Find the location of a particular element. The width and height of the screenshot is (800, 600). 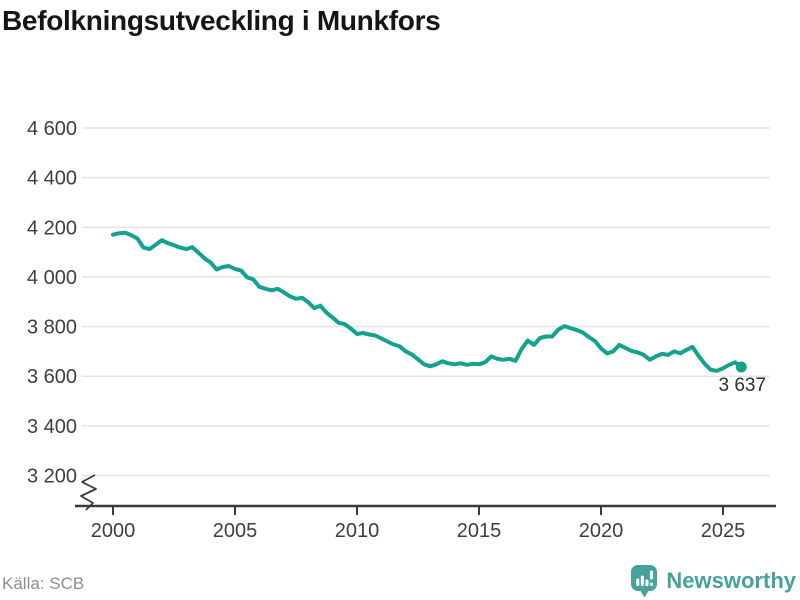

y-tick-label: 4 600 is located at coordinates (52, 129).